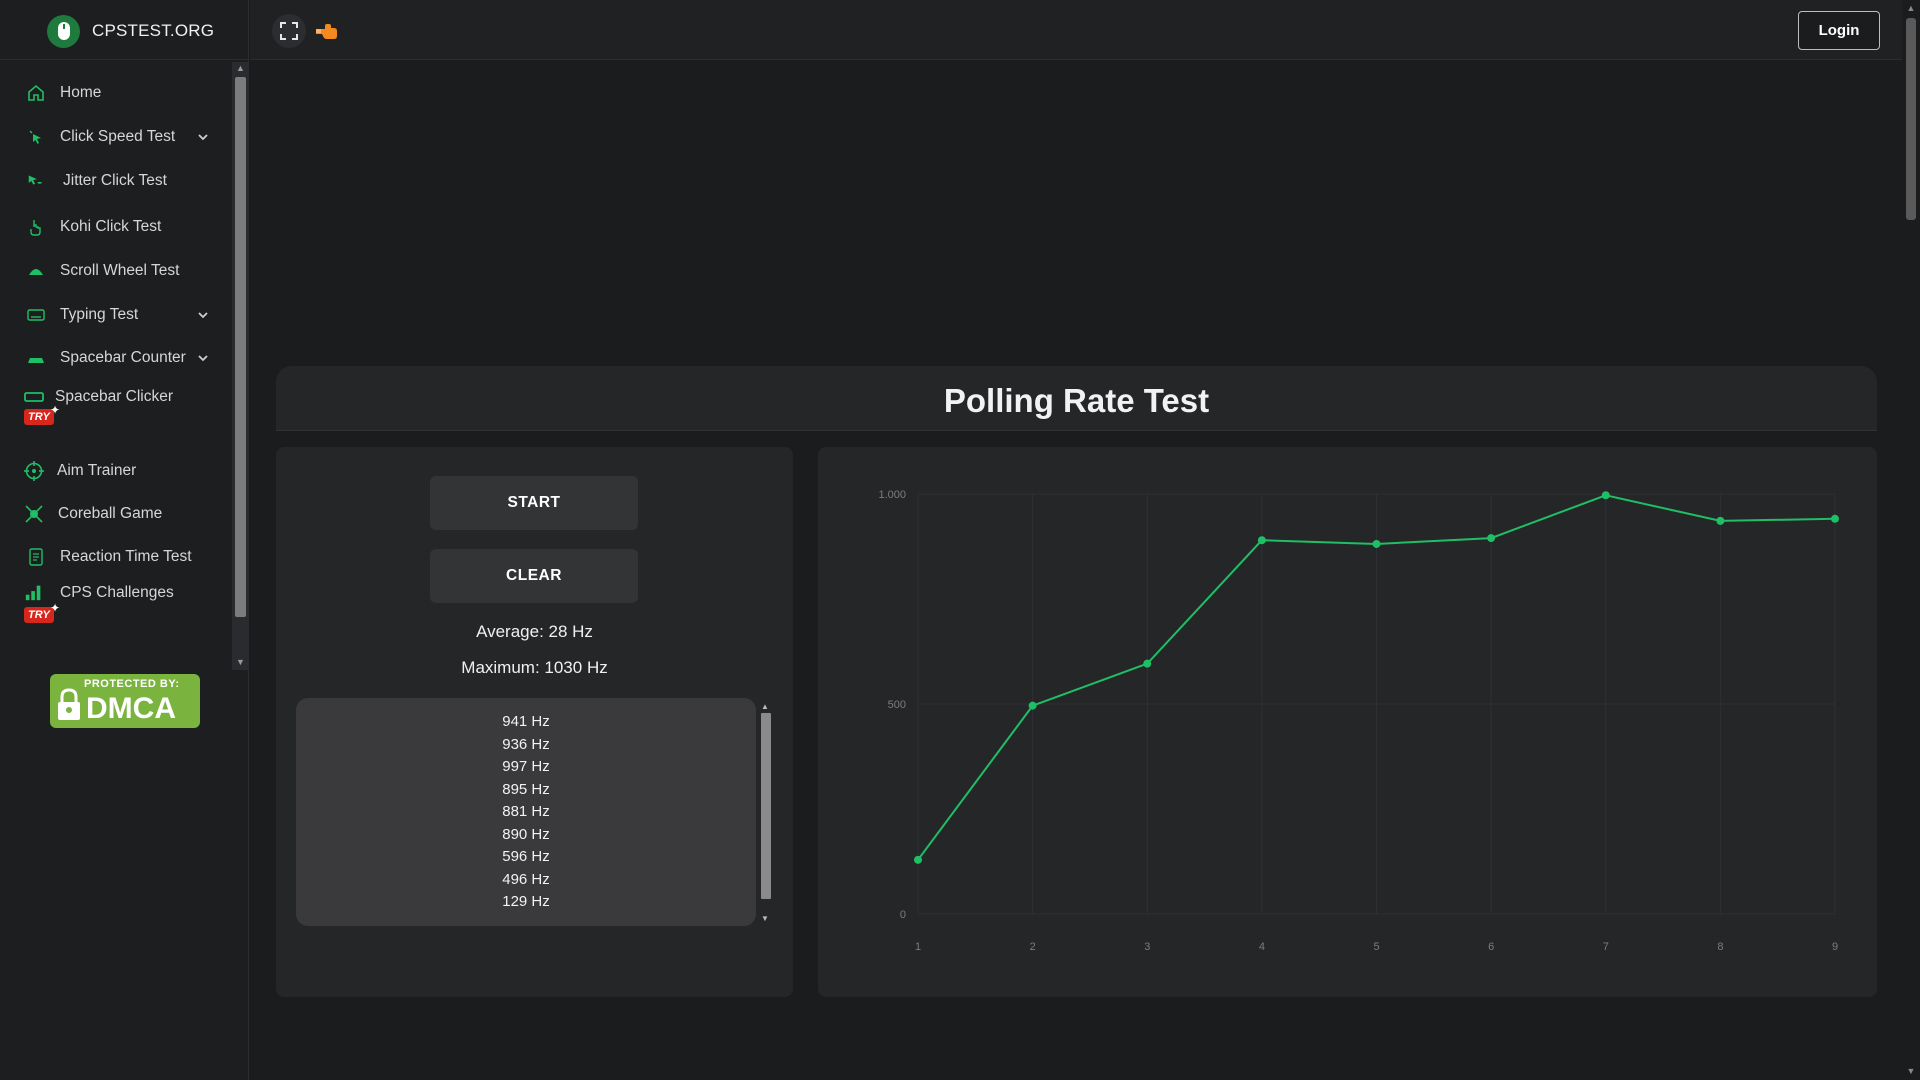  What do you see at coordinates (1835, 947) in the screenshot?
I see `x-tick-label: 9` at bounding box center [1835, 947].